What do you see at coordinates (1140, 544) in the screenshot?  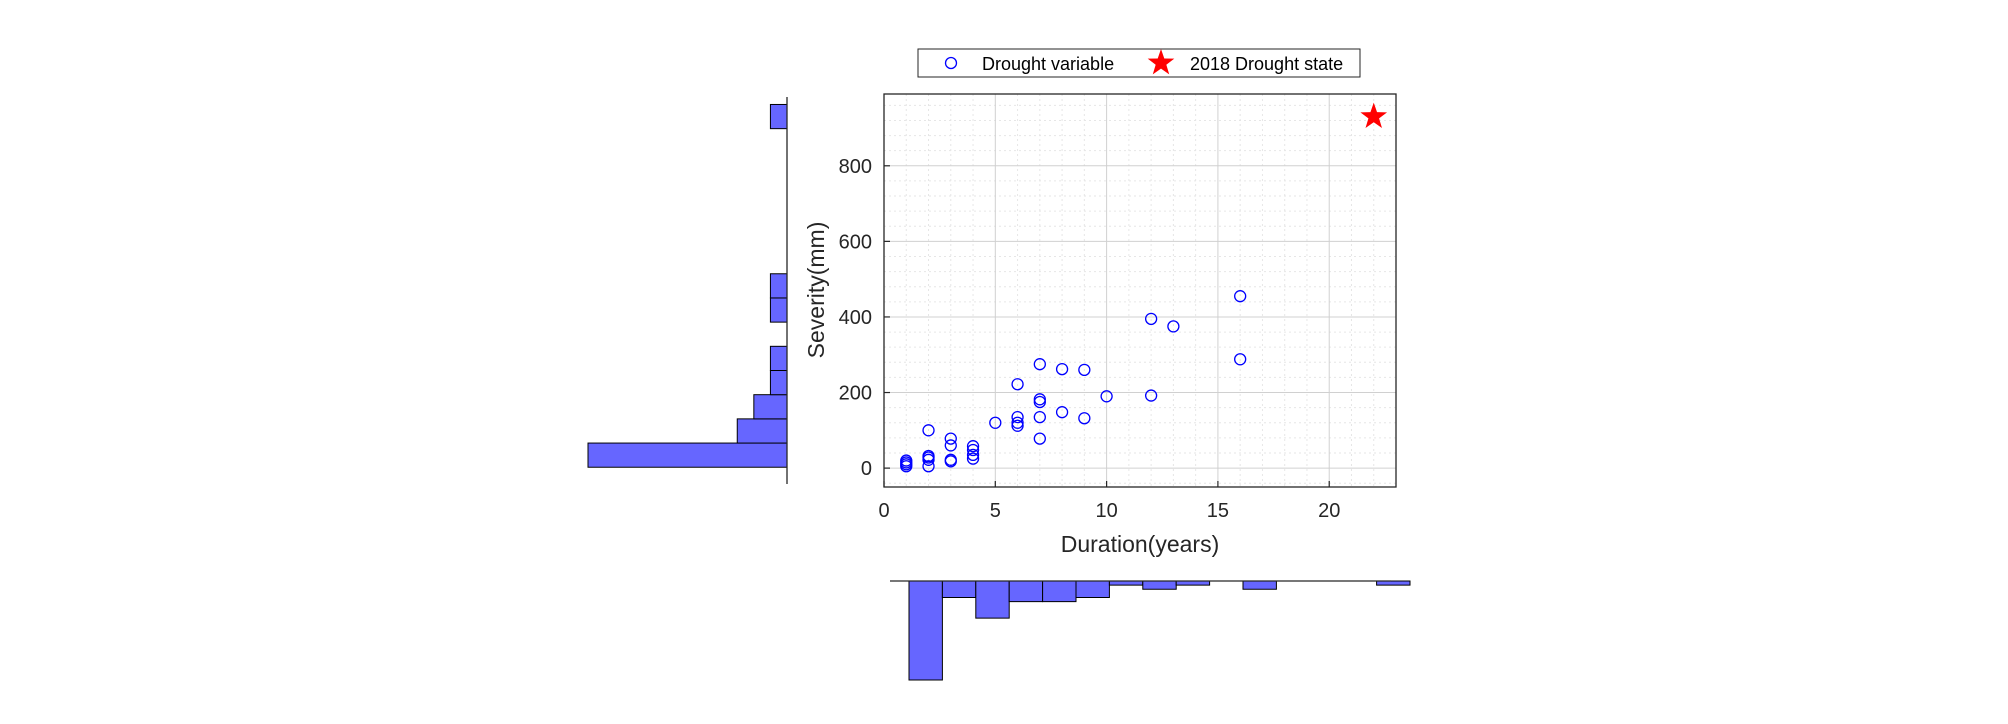 I see `x-axis-label: Duration(years)` at bounding box center [1140, 544].